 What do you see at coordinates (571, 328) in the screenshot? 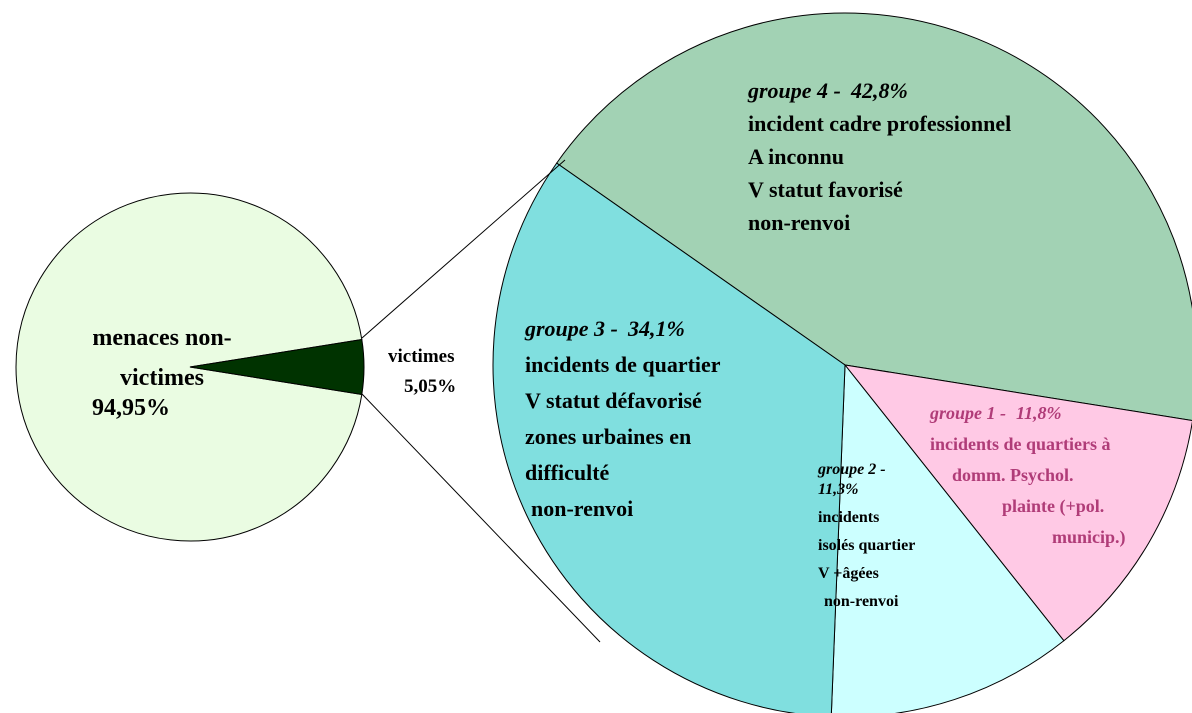
I see `group-title: groupe 3 -` at bounding box center [571, 328].